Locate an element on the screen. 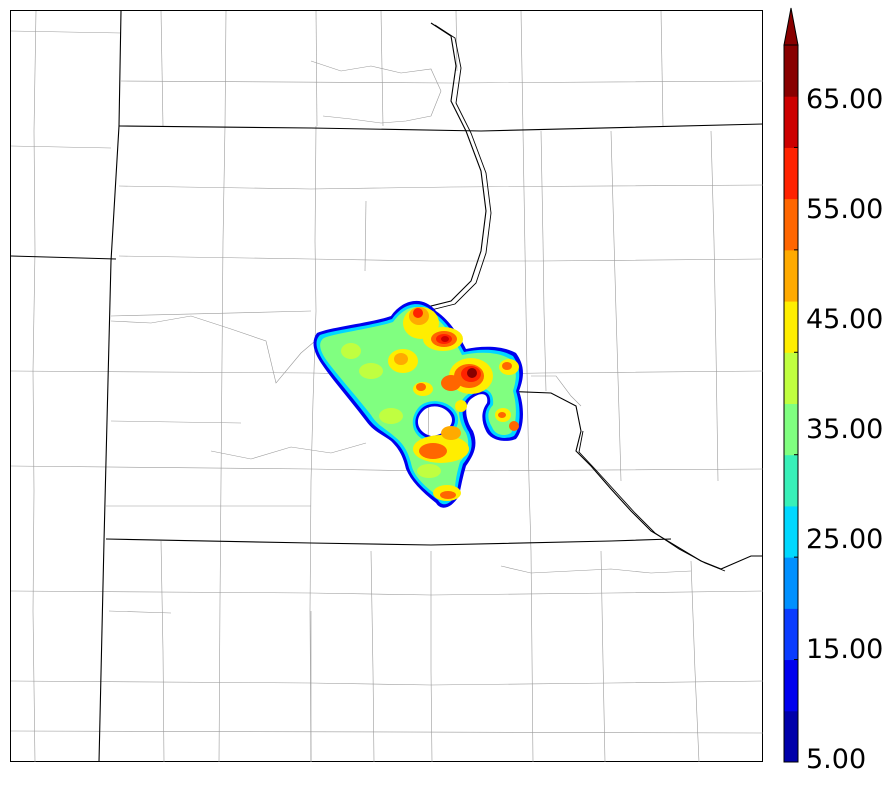 The height and width of the screenshot is (785, 894). echo-cores is located at coordinates (430, 404).